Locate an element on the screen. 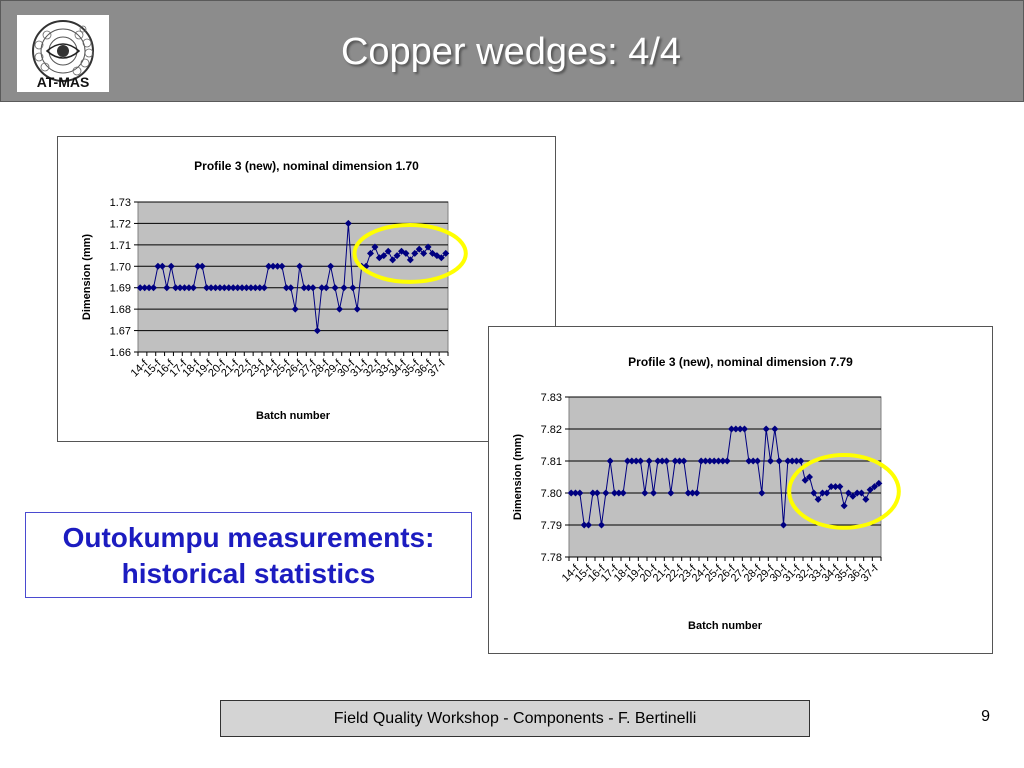 This screenshot has height=768, width=1024. highlight-ellipse is located at coordinates (844, 491).